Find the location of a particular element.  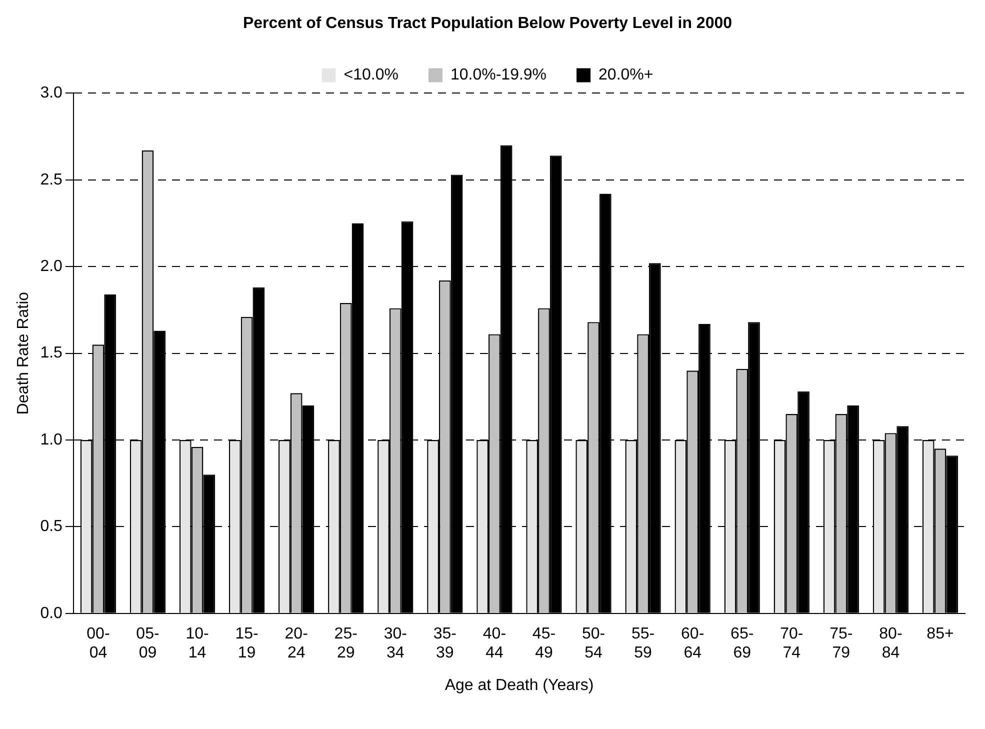

x-tick-label: 05-09 is located at coordinates (148, 643).